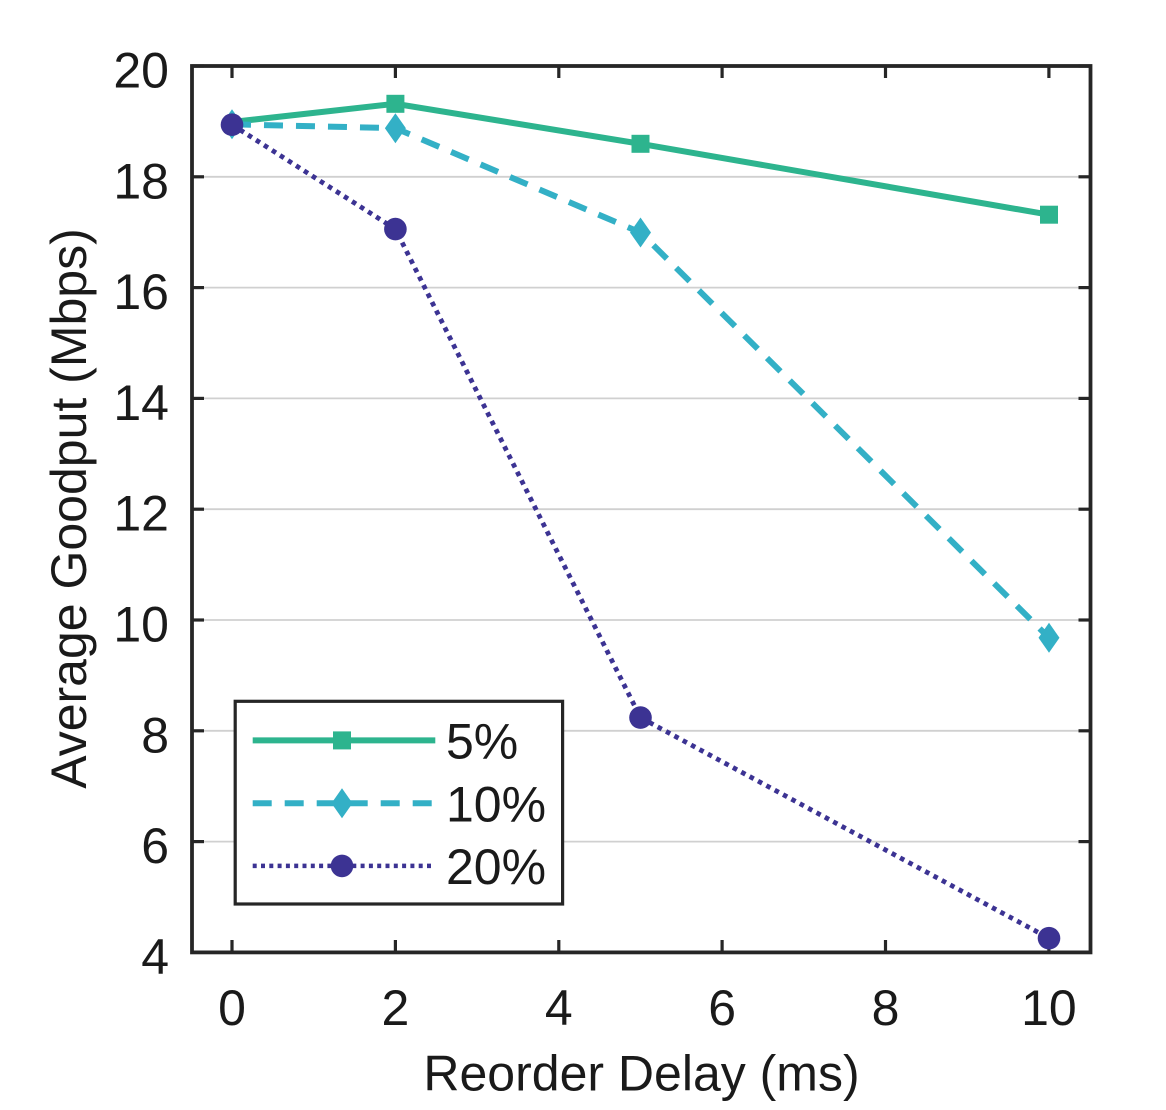 This screenshot has width=1166, height=1110. I want to click on svg-text: 5%, so click(482, 742).